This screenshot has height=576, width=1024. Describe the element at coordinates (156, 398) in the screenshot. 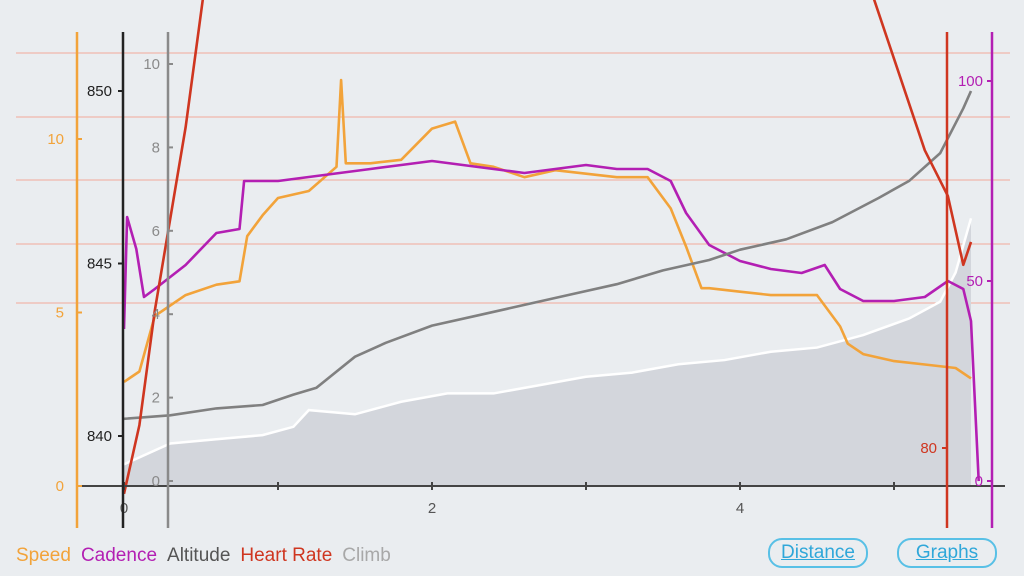

I see `climb-tick-label: 2` at that location.